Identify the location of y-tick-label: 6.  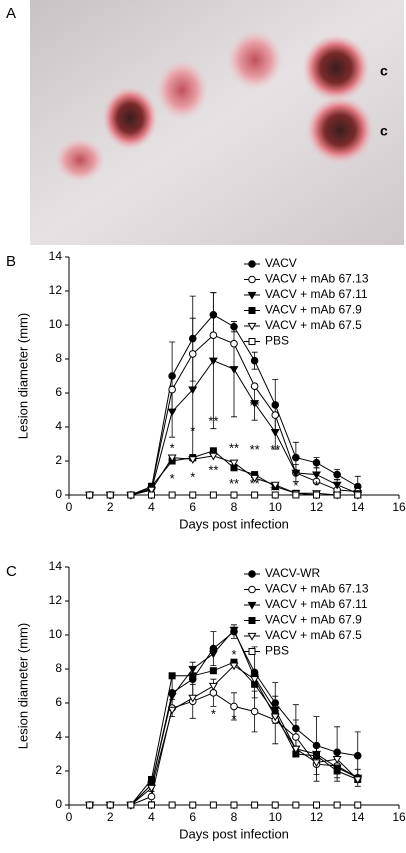
(58, 702).